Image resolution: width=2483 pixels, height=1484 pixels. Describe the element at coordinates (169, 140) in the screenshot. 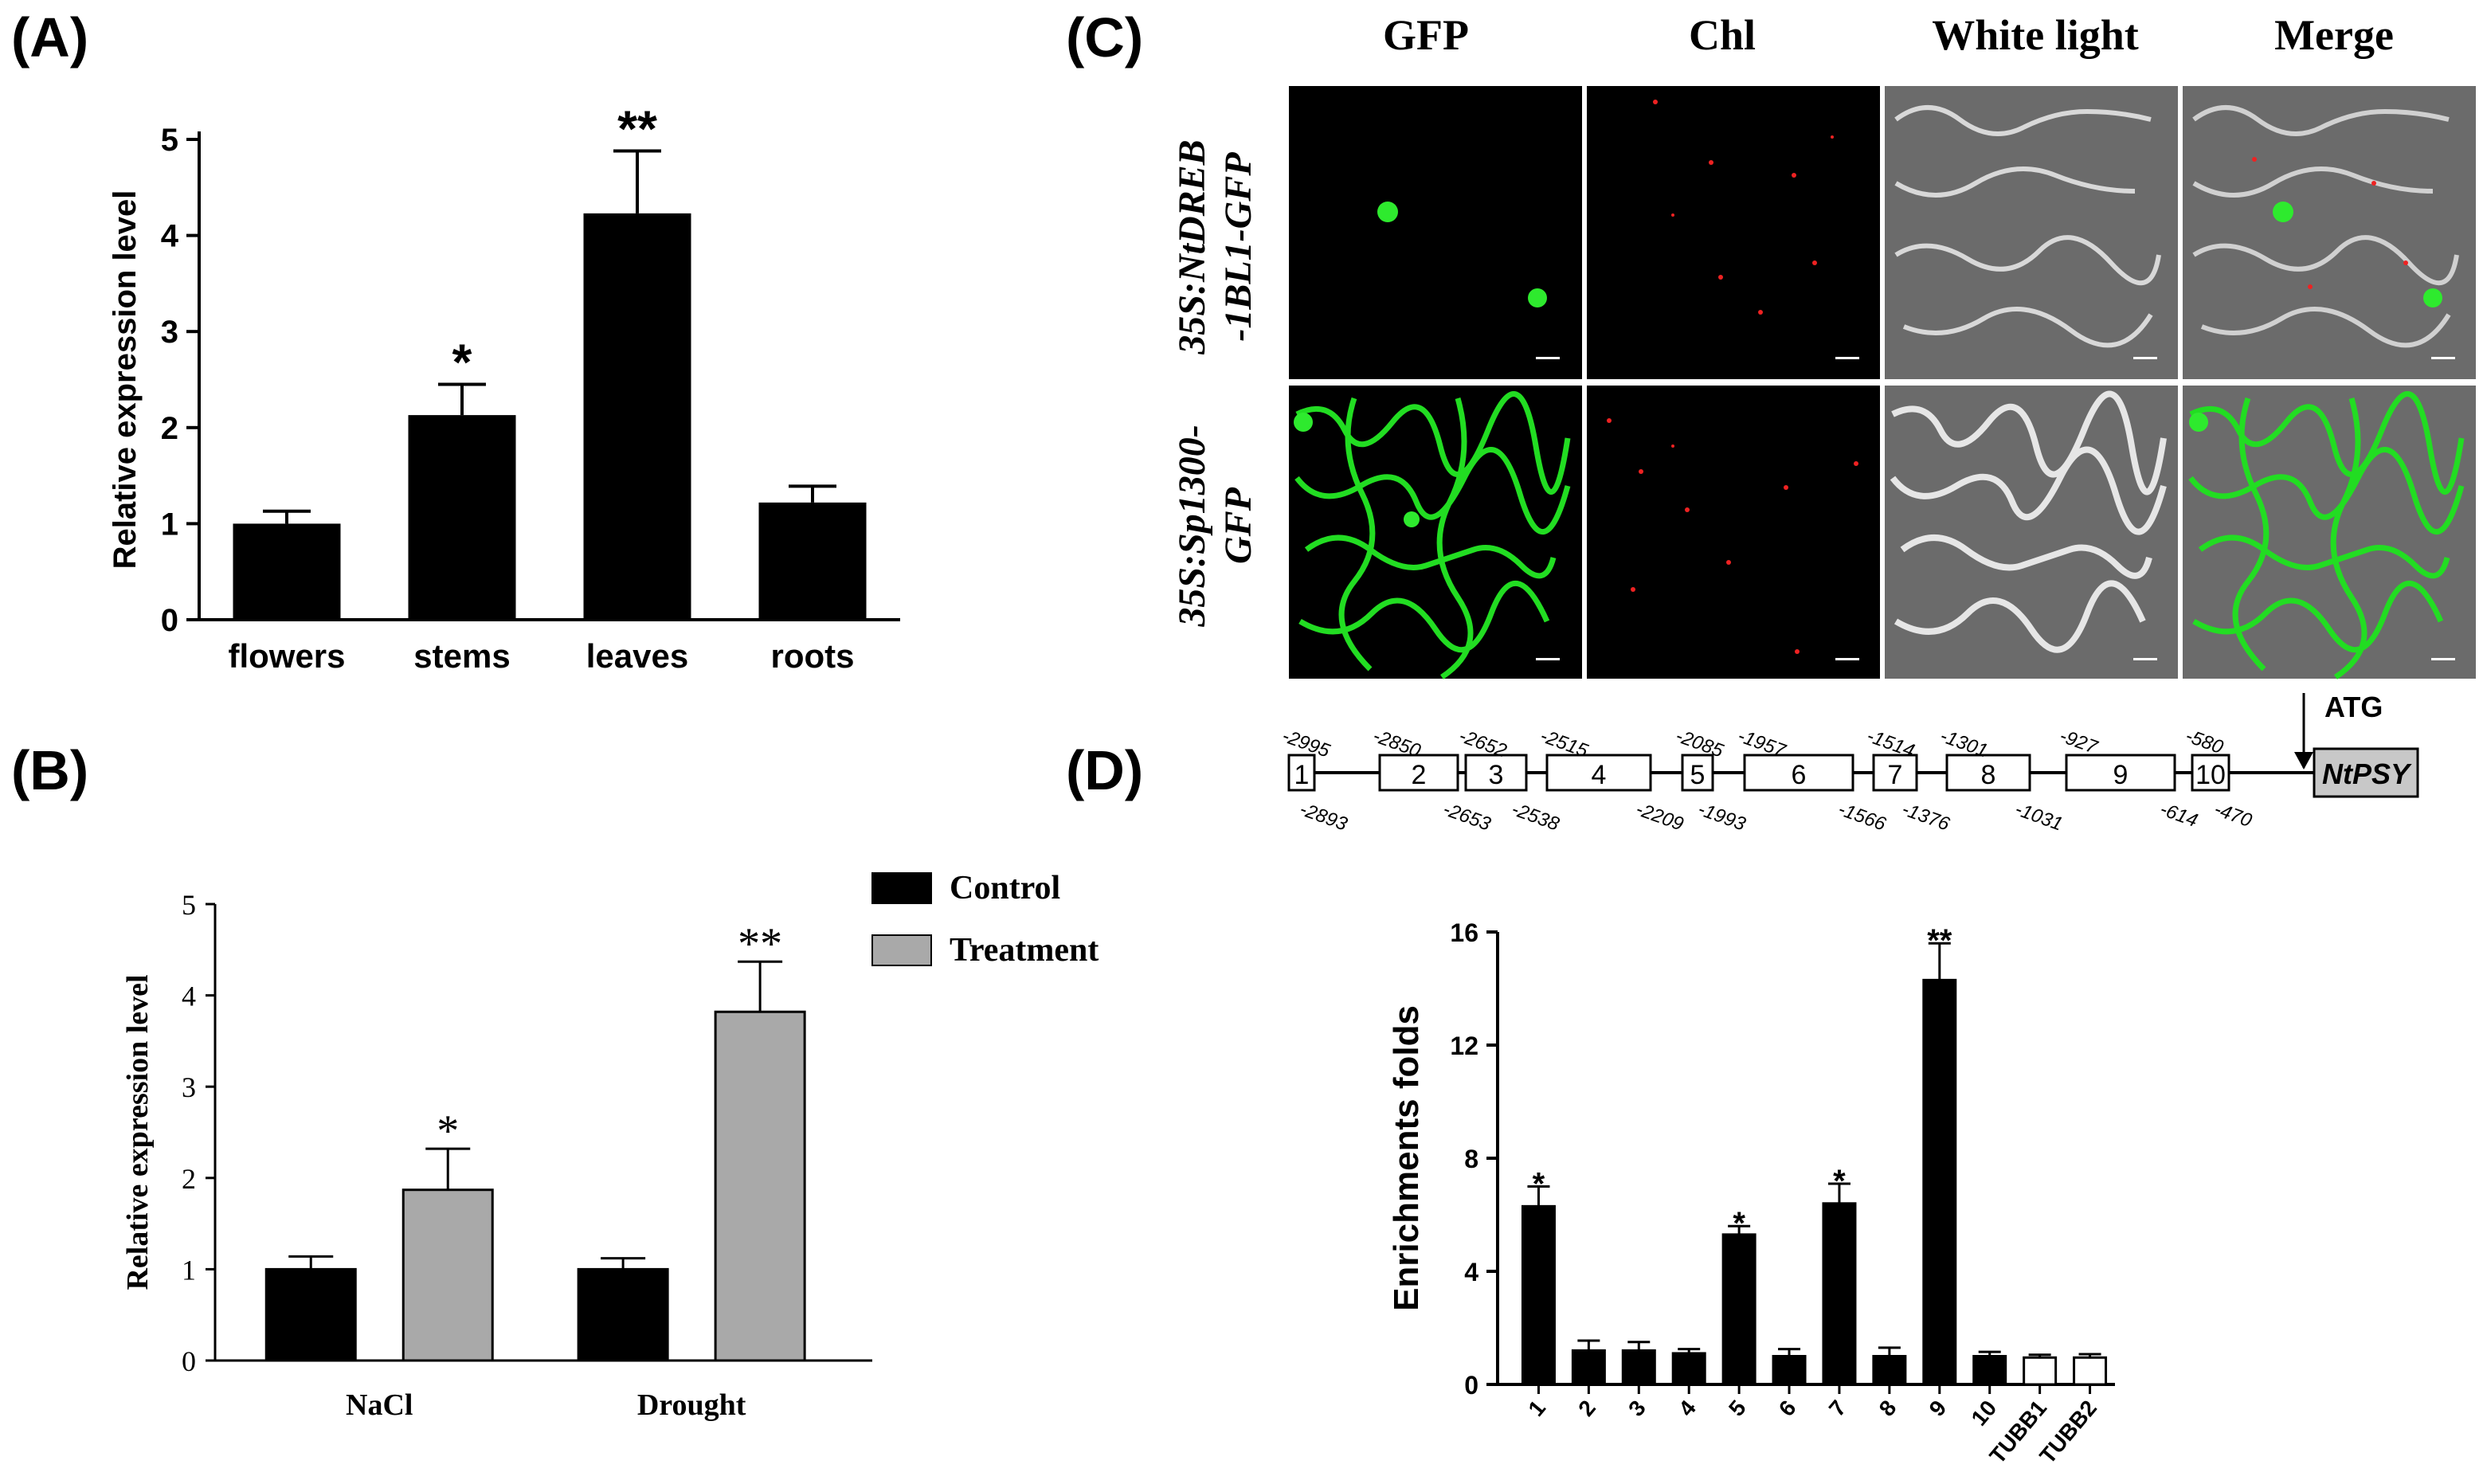

I see `chart-a-y-tick-label: 5` at that location.